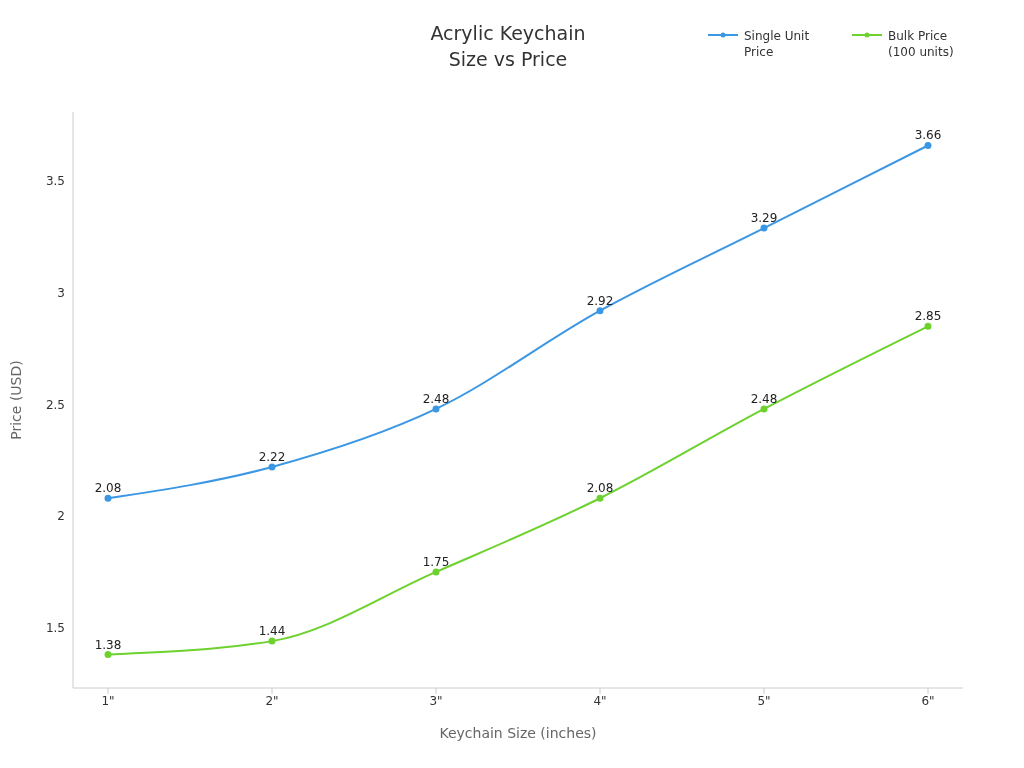 Image resolution: width=1024 pixels, height=768 pixels. Describe the element at coordinates (61, 516) in the screenshot. I see `y-tick-label: 2` at that location.